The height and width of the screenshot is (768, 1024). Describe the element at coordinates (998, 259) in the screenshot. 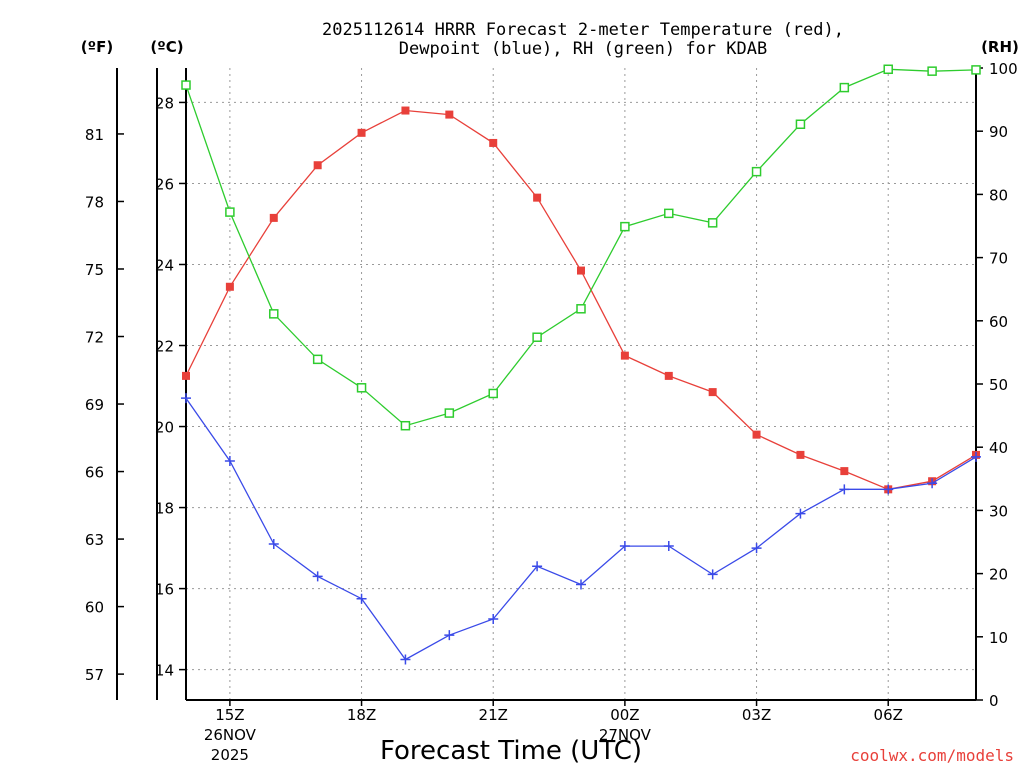

I see `rh-tick-label: 70` at that location.